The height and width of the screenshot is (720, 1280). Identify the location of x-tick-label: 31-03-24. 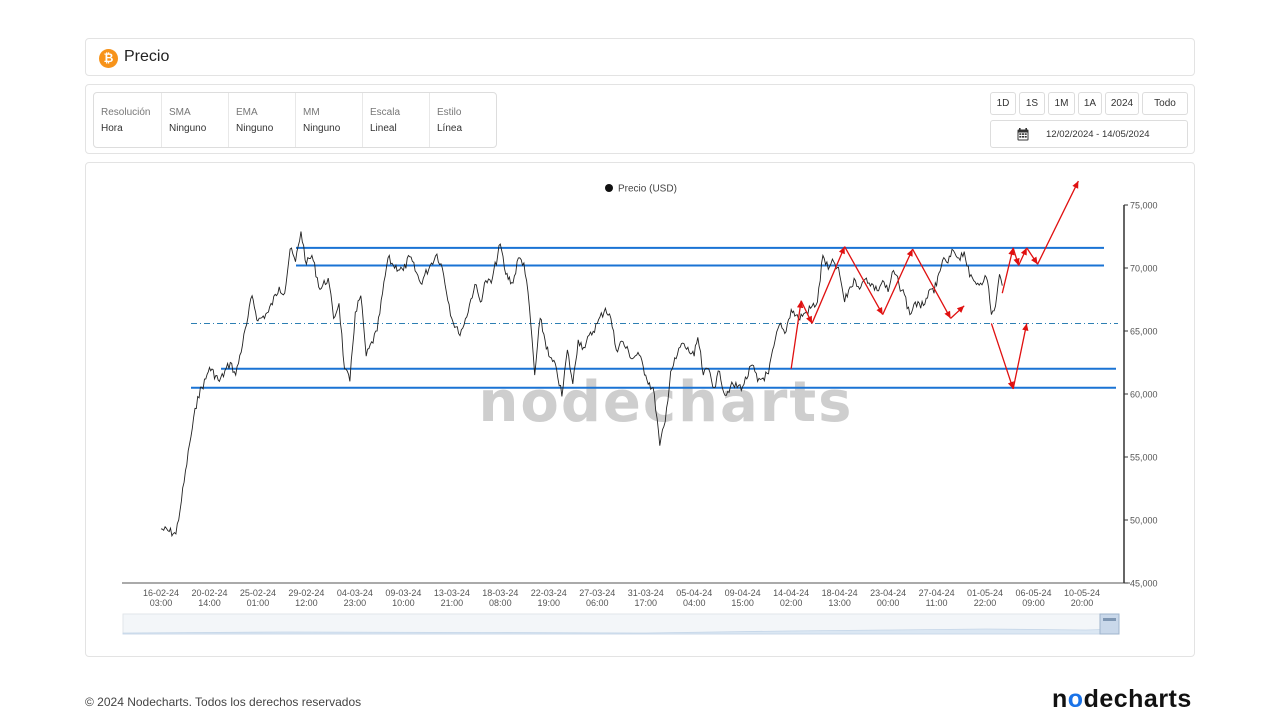
(646, 593).